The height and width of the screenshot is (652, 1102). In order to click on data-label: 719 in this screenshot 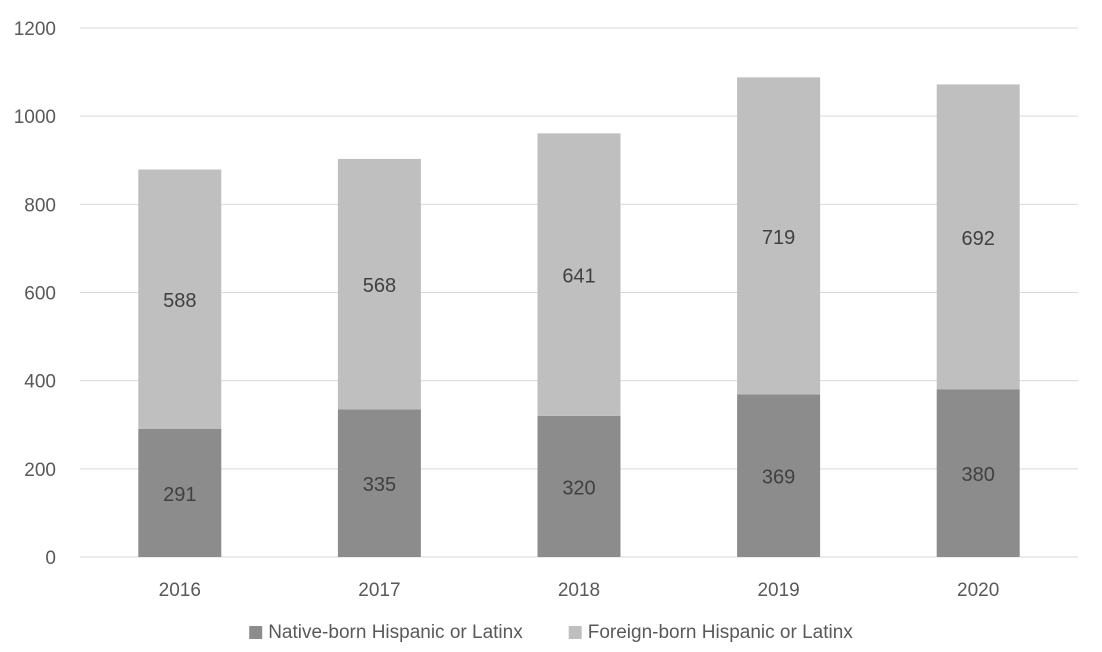, I will do `click(778, 238)`.